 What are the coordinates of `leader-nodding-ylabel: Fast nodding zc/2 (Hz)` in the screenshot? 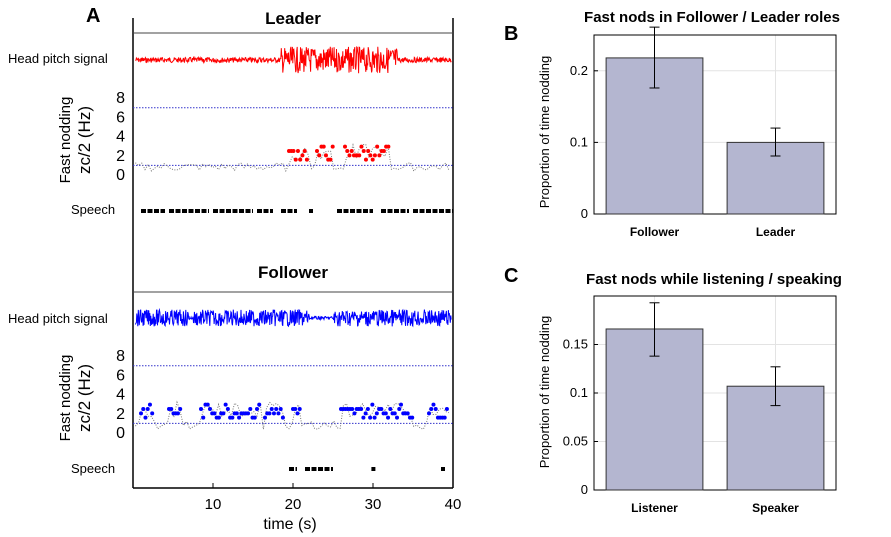 It's located at (75, 140).